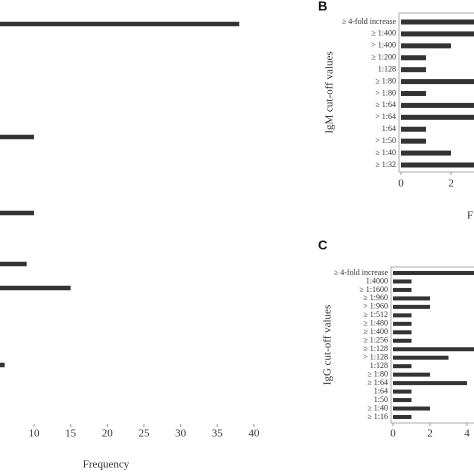  What do you see at coordinates (381, 399) in the screenshot?
I see `y-tick-label: 1:50` at bounding box center [381, 399].